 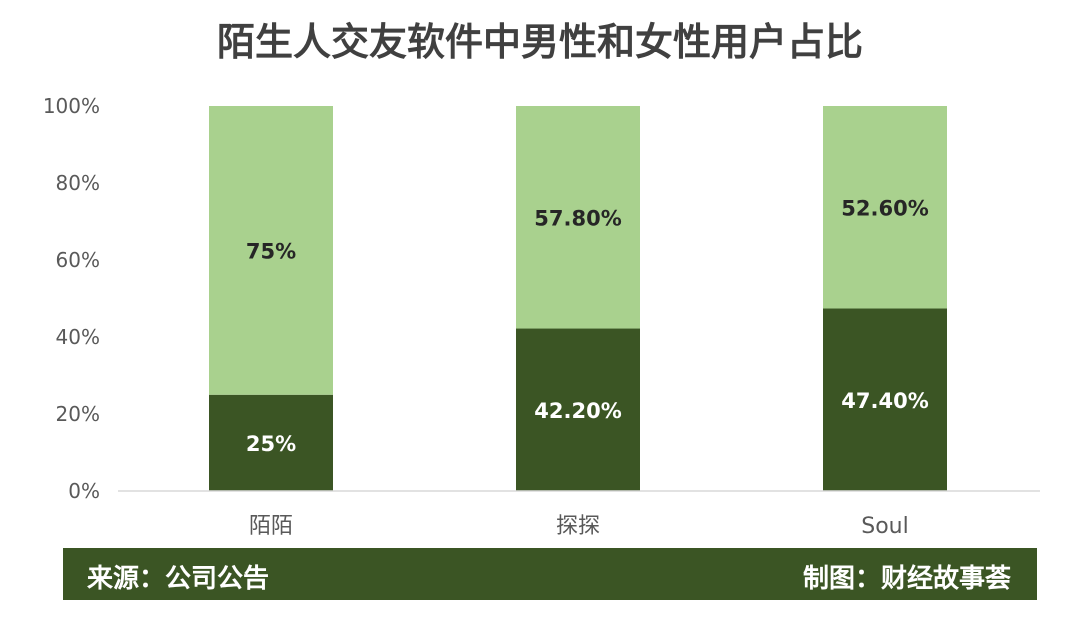 I want to click on data-label: 75%, so click(x=271, y=251).